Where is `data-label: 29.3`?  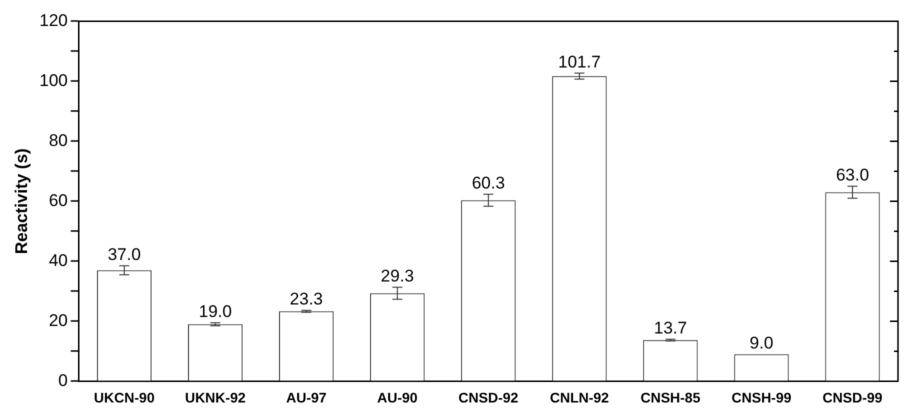
data-label: 29.3 is located at coordinates (397, 276).